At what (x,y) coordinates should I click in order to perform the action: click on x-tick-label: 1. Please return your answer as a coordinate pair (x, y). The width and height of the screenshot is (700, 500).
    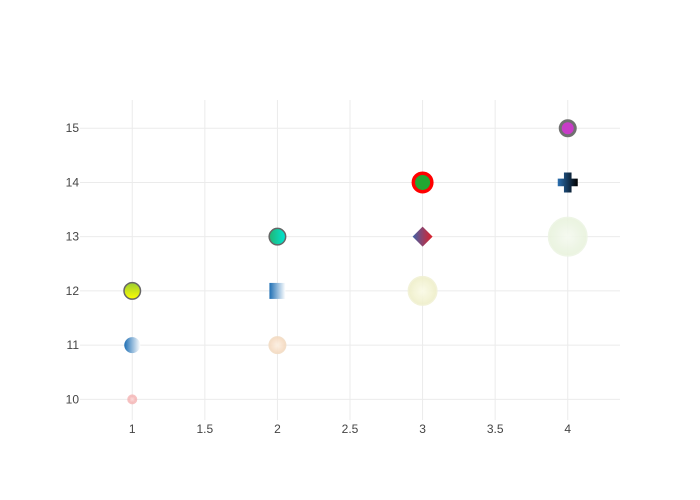
    Looking at the image, I should click on (132, 429).